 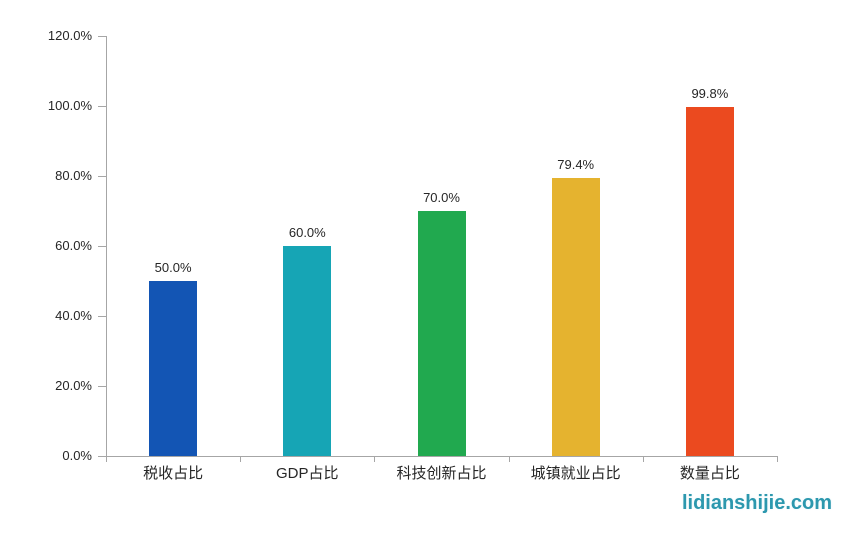 What do you see at coordinates (69, 35) in the screenshot?
I see `y-axis-tick-label: 120.0%` at bounding box center [69, 35].